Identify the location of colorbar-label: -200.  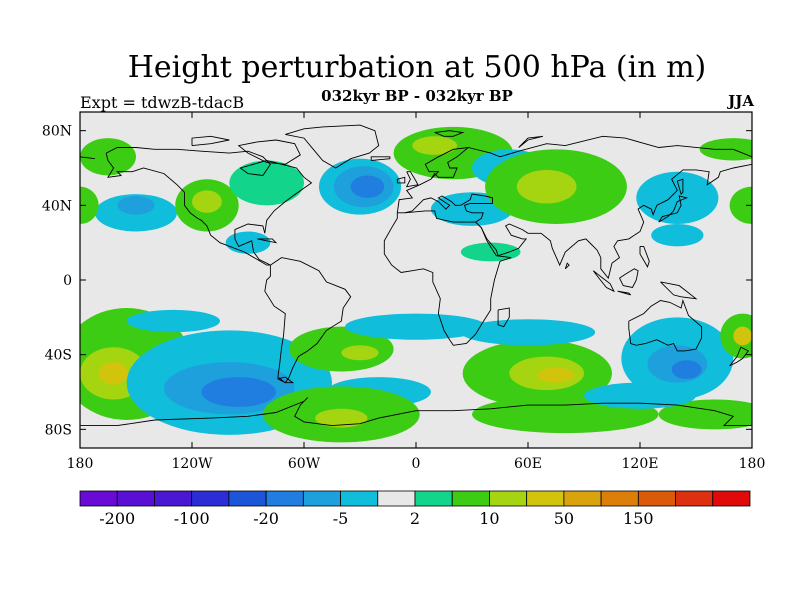
(117, 518).